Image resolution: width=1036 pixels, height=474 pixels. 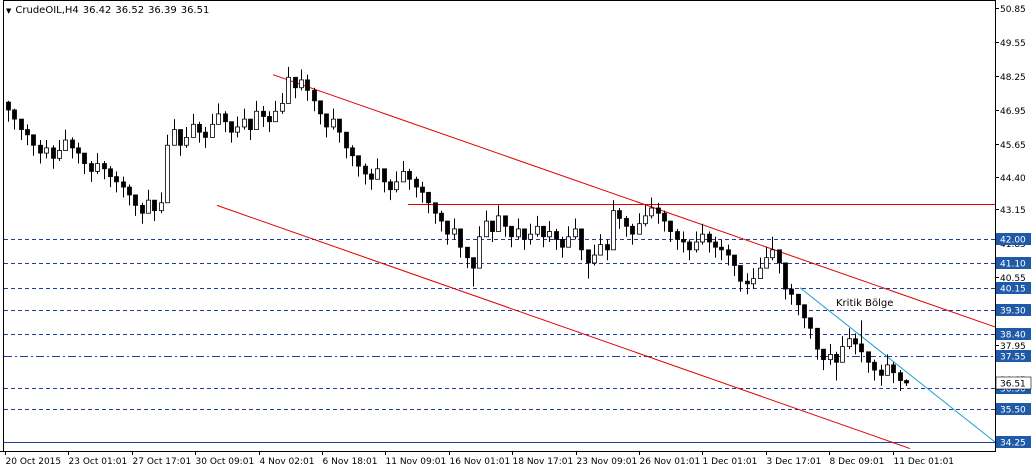 I want to click on x-tick-label: 11 Dec 01:01, so click(x=924, y=462).